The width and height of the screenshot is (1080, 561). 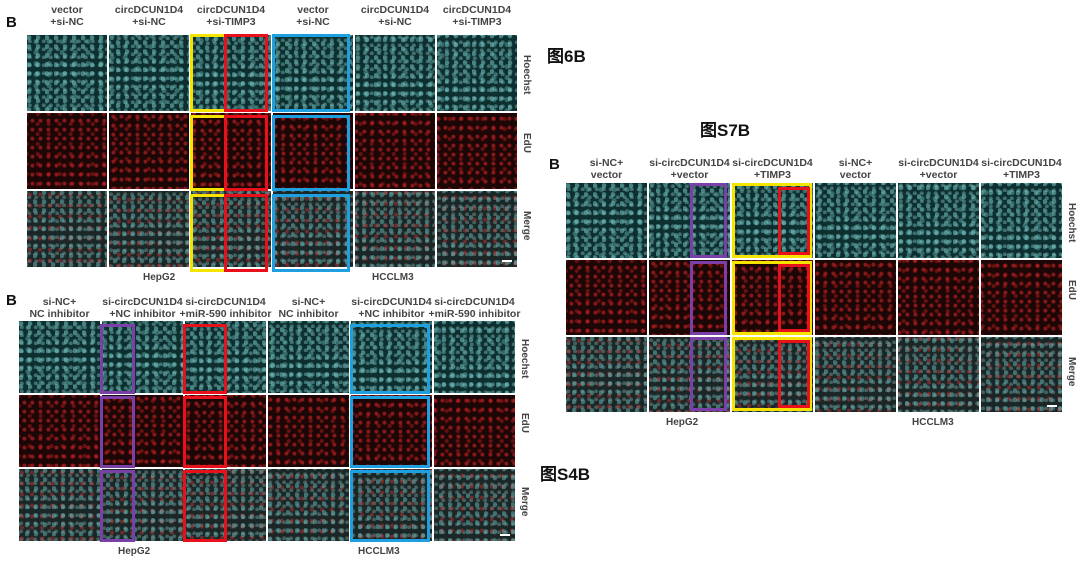 I want to click on fig-label-s7b: 图S7B, so click(x=725, y=130).